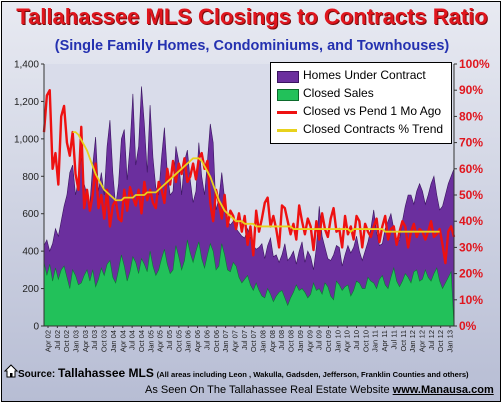 The height and width of the screenshot is (405, 504). What do you see at coordinates (234, 341) in the screenshot?
I see `x-tick-label: Apr 07` at bounding box center [234, 341].